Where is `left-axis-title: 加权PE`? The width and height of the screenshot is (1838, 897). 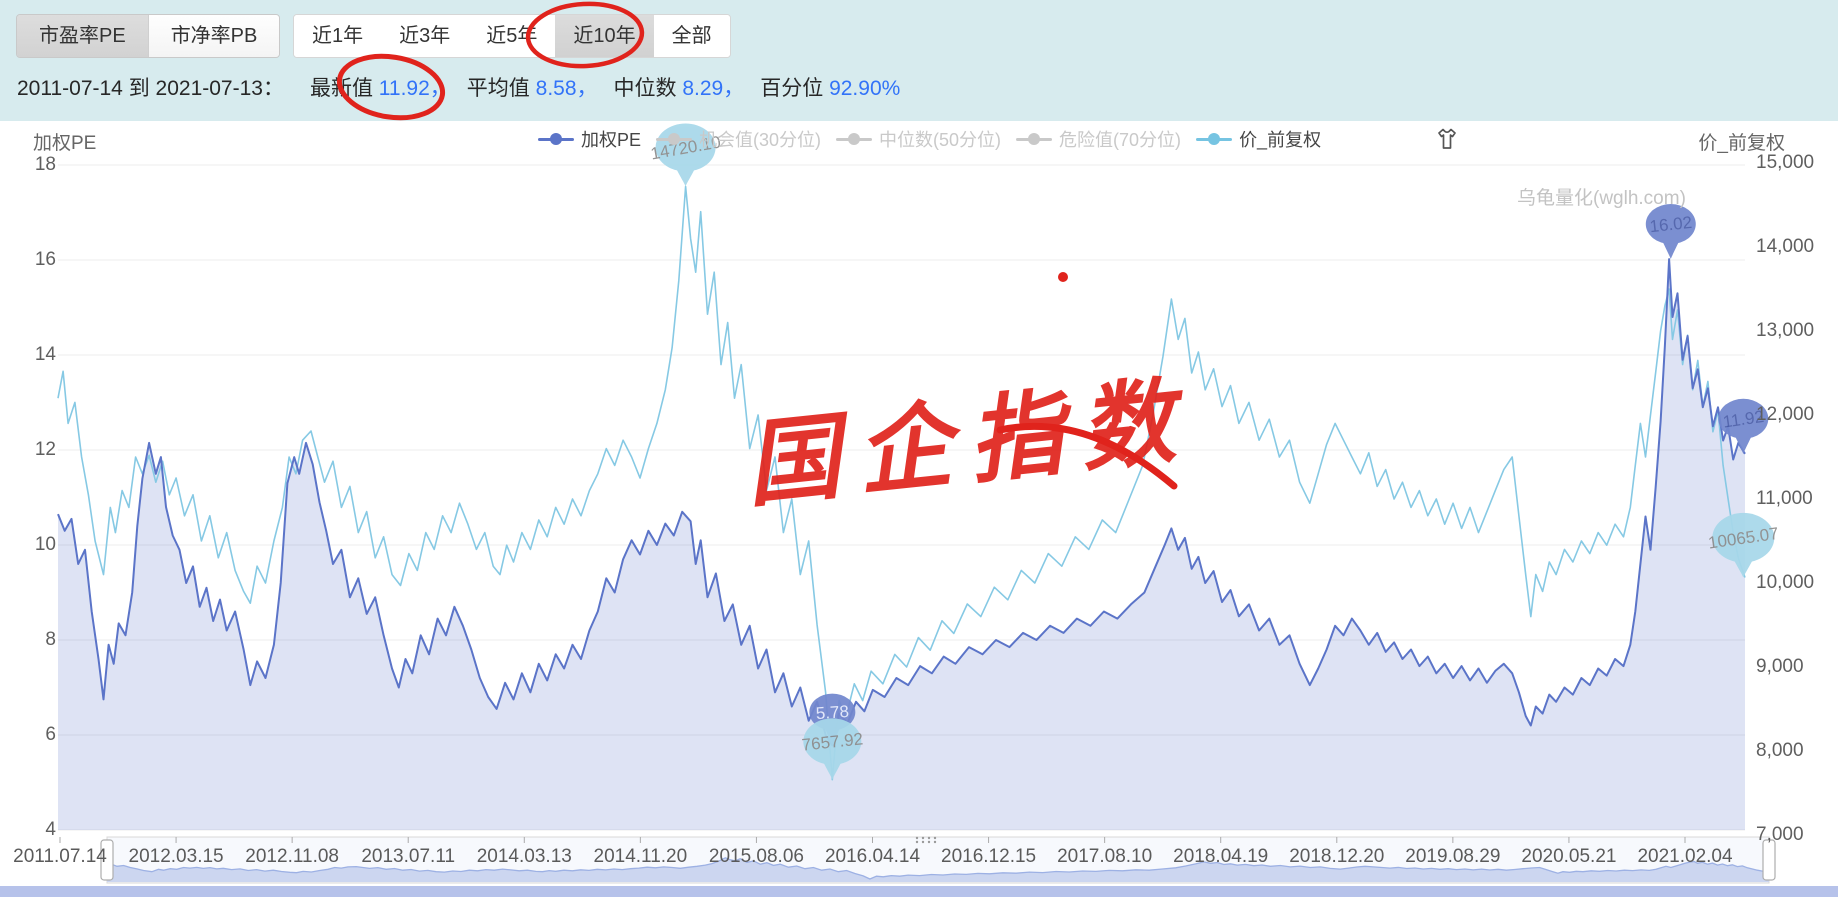
left-axis-title: 加权PE is located at coordinates (65, 143).